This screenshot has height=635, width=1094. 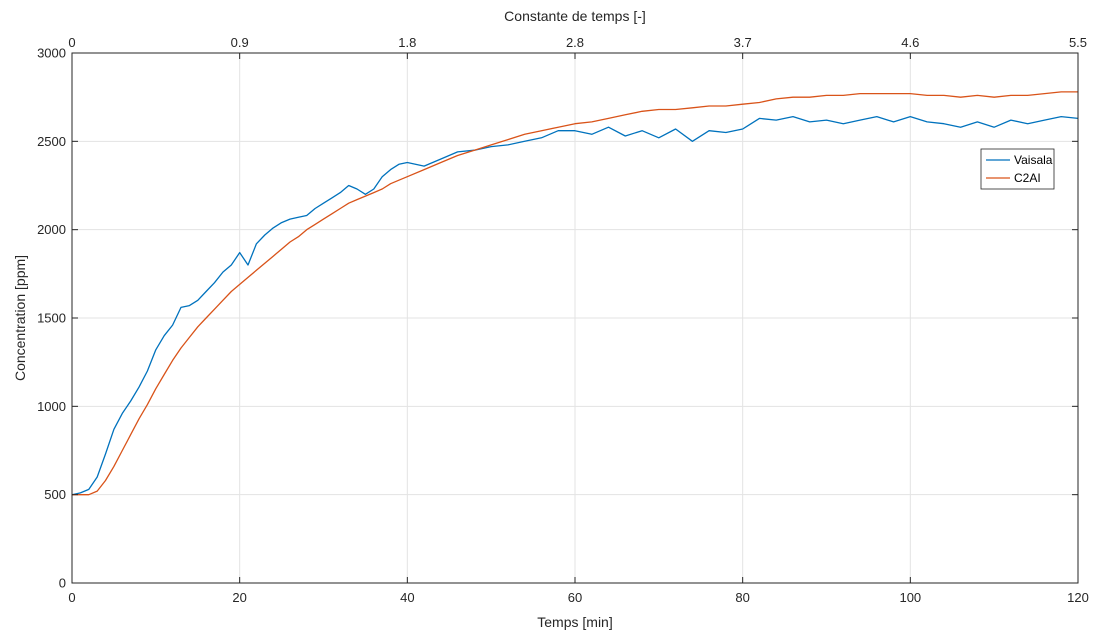 What do you see at coordinates (71, 597) in the screenshot?
I see `x-tick-label: 0` at bounding box center [71, 597].